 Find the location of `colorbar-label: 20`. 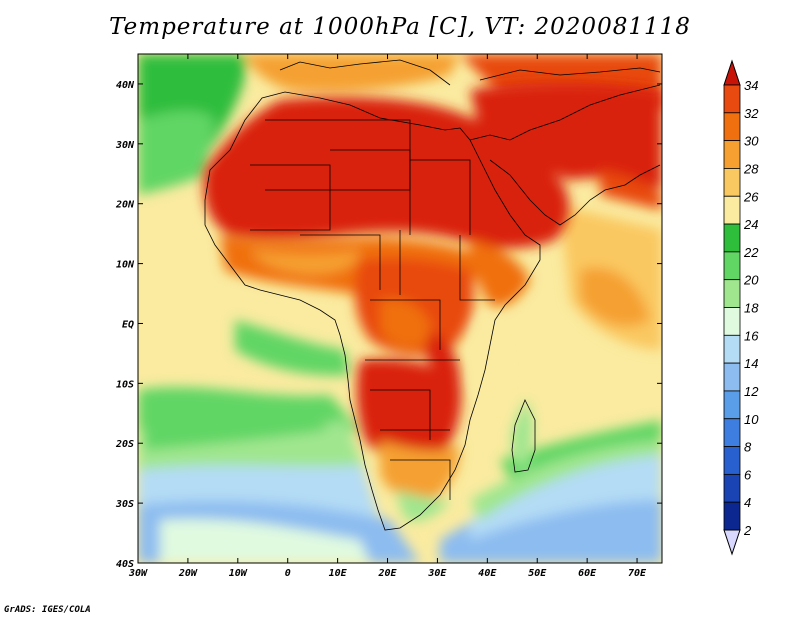

colorbar-label: 20 is located at coordinates (751, 280).